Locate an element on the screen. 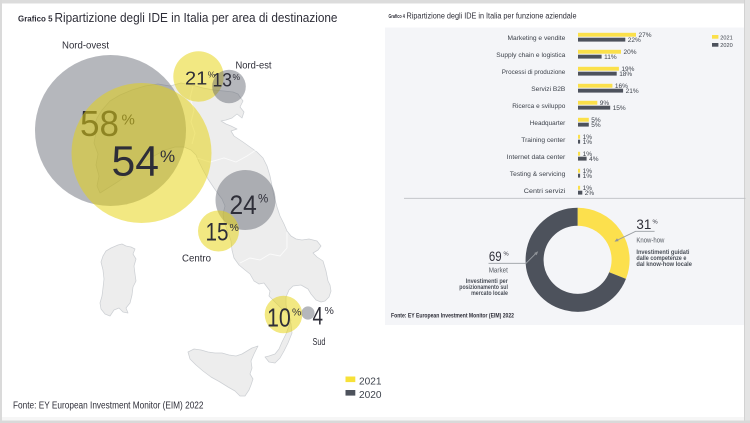 The image size is (750, 423). svg-text: 19% is located at coordinates (627, 69).